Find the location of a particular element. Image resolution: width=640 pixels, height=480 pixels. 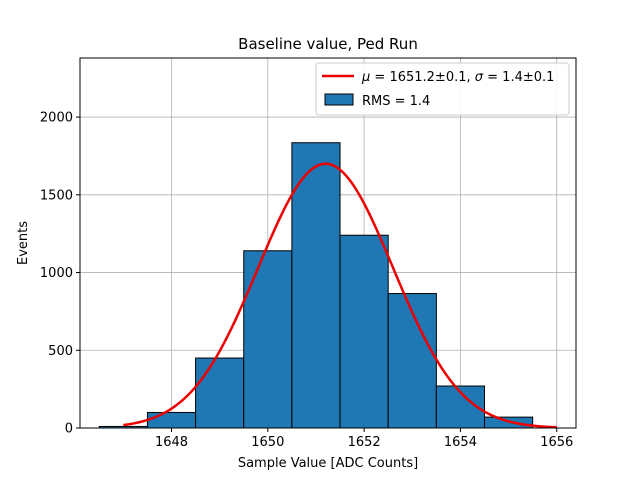

y-tick-label: 2000 is located at coordinates (56, 118).